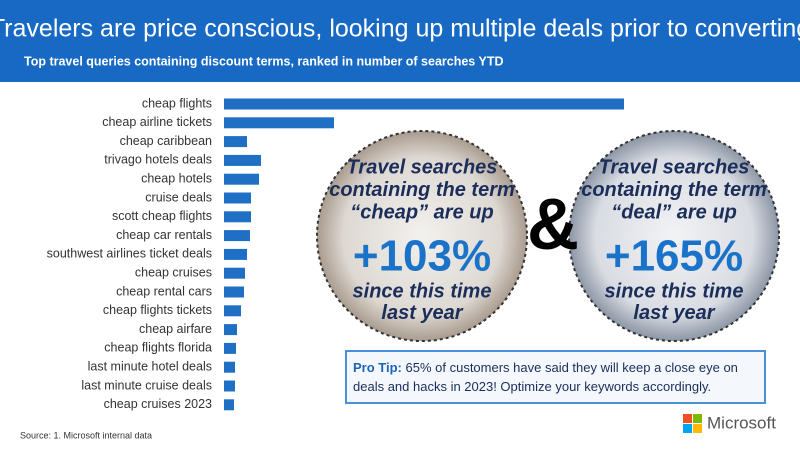  I want to click on category-label: scott cheap flights, so click(162, 216).